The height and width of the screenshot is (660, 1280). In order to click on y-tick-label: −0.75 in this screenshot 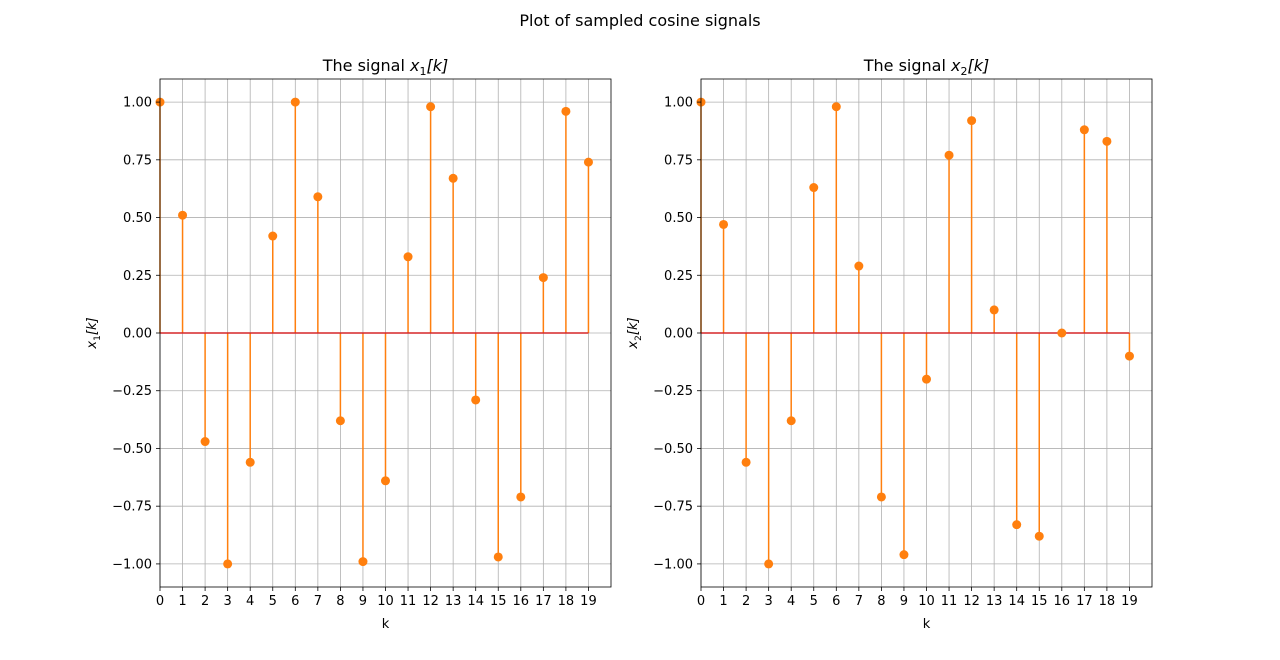, I will do `click(673, 507)`.